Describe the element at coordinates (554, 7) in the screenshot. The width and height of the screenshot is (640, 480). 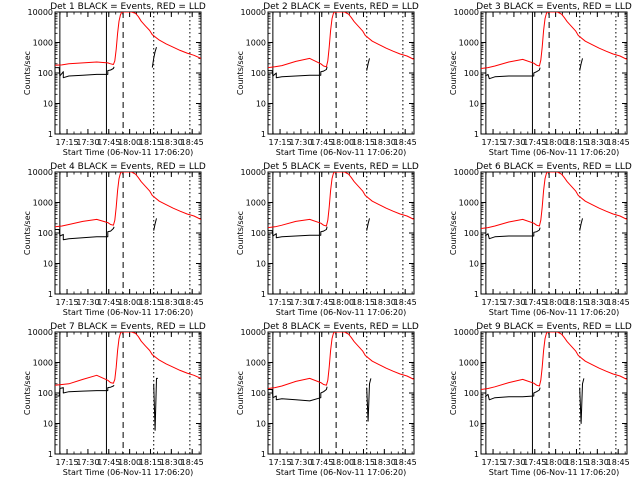
I see `panel-title: Det 3 BLACK = Events, RED = LLD` at that location.